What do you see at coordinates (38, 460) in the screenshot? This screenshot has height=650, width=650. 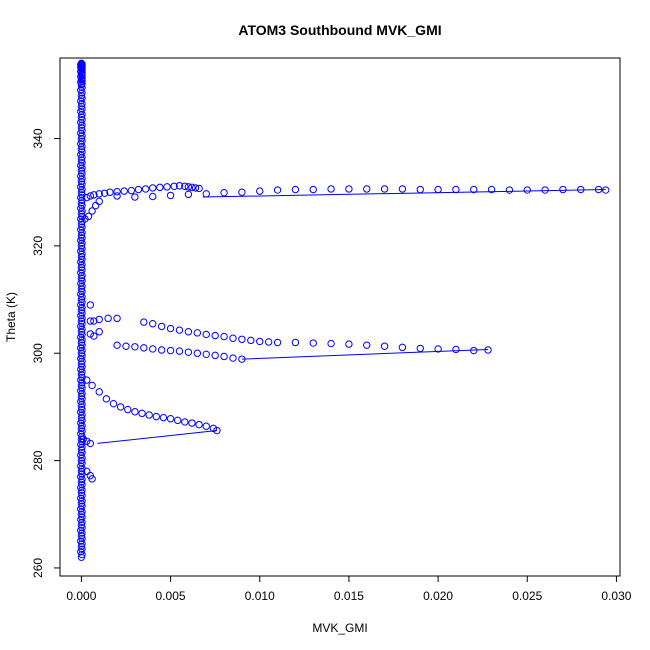 I see `y-tick-label: 280` at bounding box center [38, 460].